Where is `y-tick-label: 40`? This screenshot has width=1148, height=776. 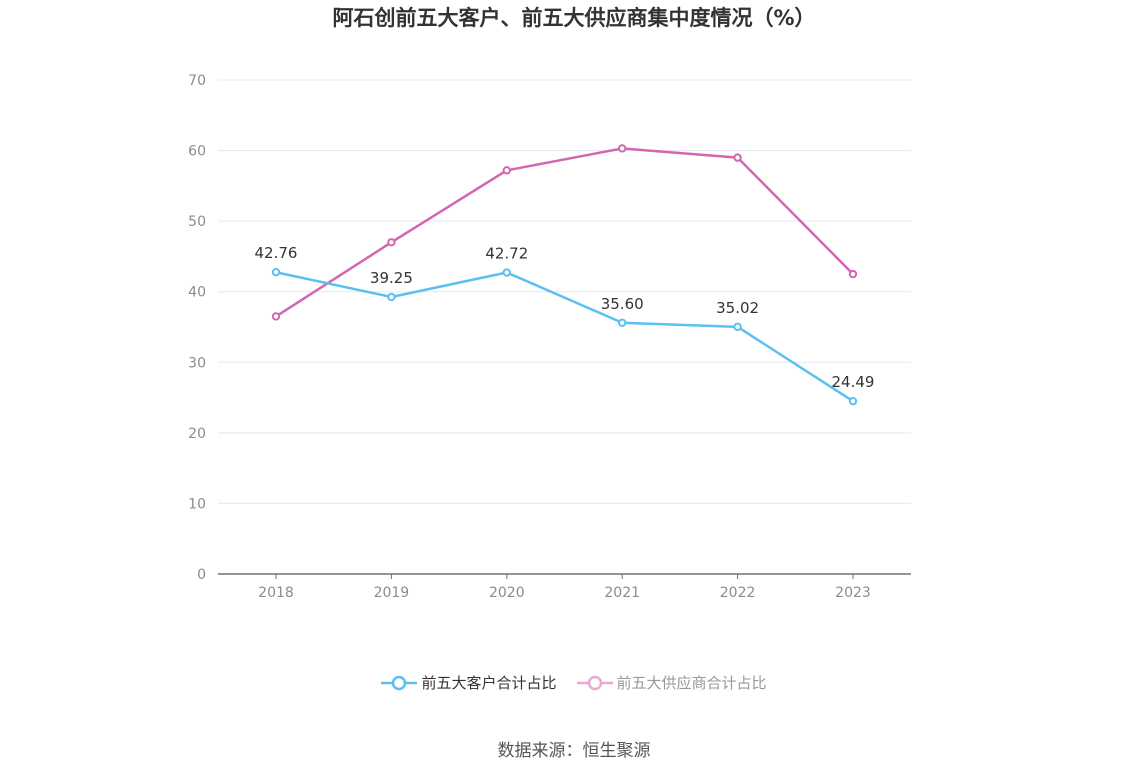
y-tick-label: 40 is located at coordinates (197, 293).